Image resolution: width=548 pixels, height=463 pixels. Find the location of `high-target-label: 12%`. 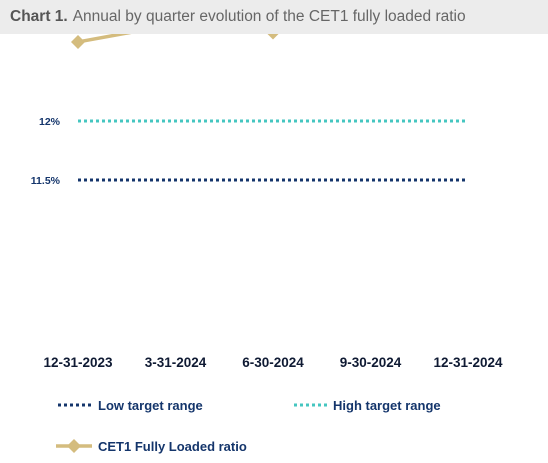

high-target-label: 12% is located at coordinates (50, 122).